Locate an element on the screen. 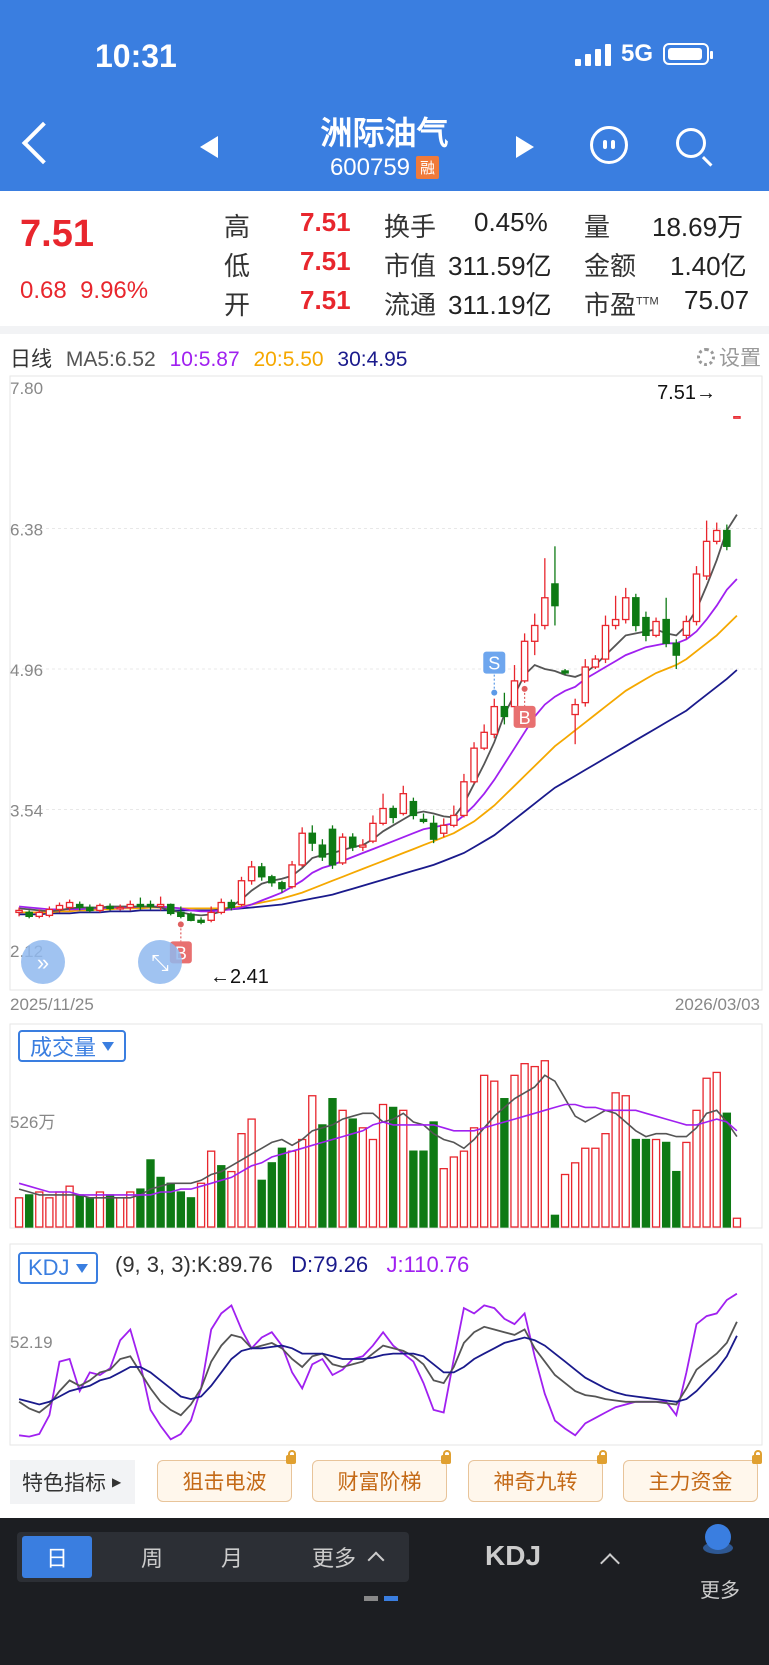 This screenshot has height=1665, width=769. volume-indicator-select: 成交量 is located at coordinates (72, 1046).